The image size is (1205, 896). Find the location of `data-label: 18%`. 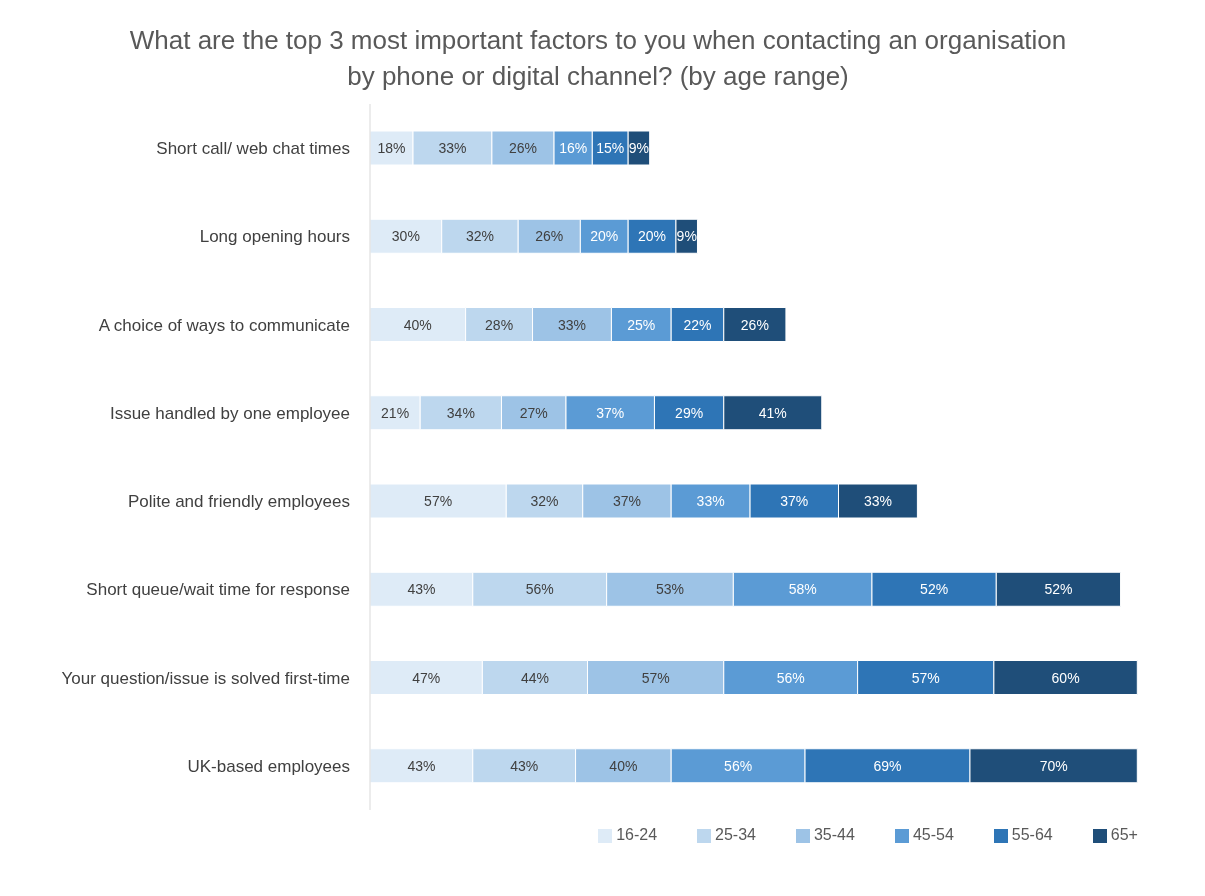

data-label: 18% is located at coordinates (391, 148).